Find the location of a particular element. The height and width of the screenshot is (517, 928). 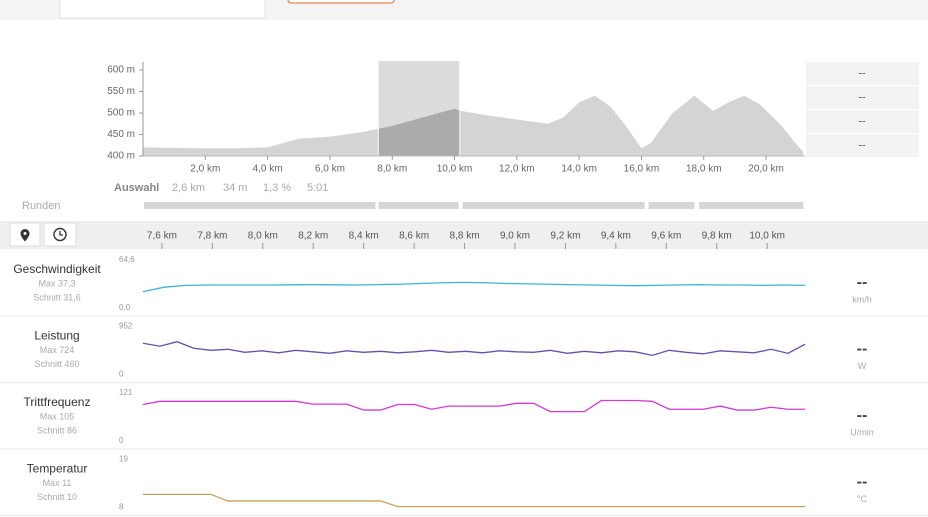

pin-icon is located at coordinates (25, 235).